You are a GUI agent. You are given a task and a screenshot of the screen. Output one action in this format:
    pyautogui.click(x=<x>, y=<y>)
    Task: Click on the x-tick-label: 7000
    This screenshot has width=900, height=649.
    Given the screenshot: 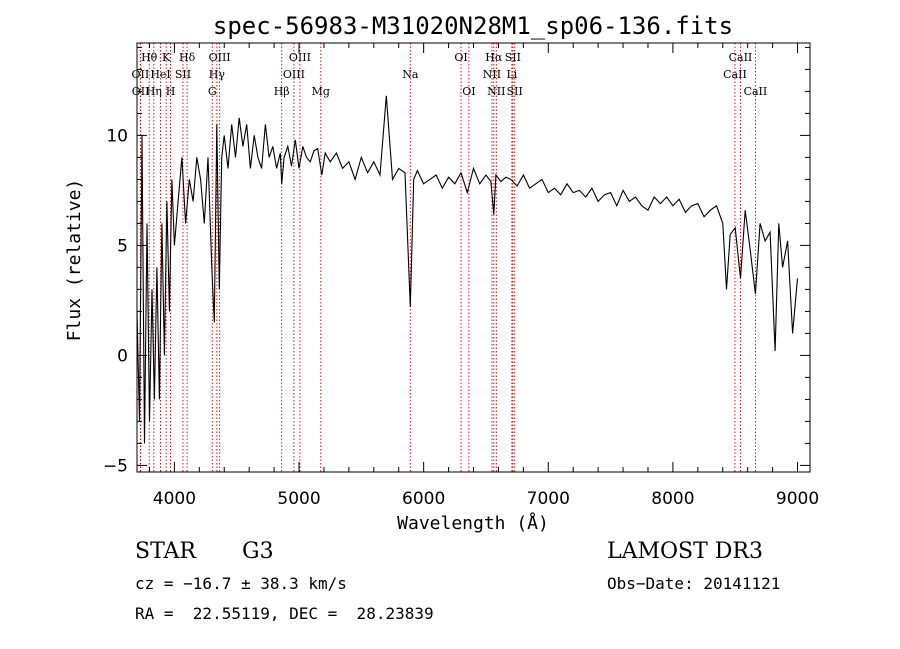 What is the action you would take?
    pyautogui.click(x=548, y=499)
    